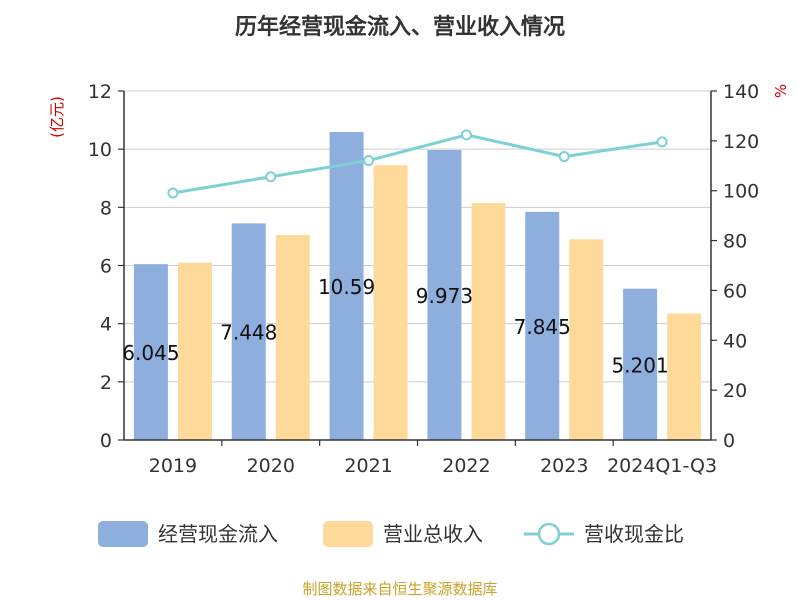 This screenshot has width=800, height=600. I want to click on y-right-tick-label: 80, so click(735, 242).